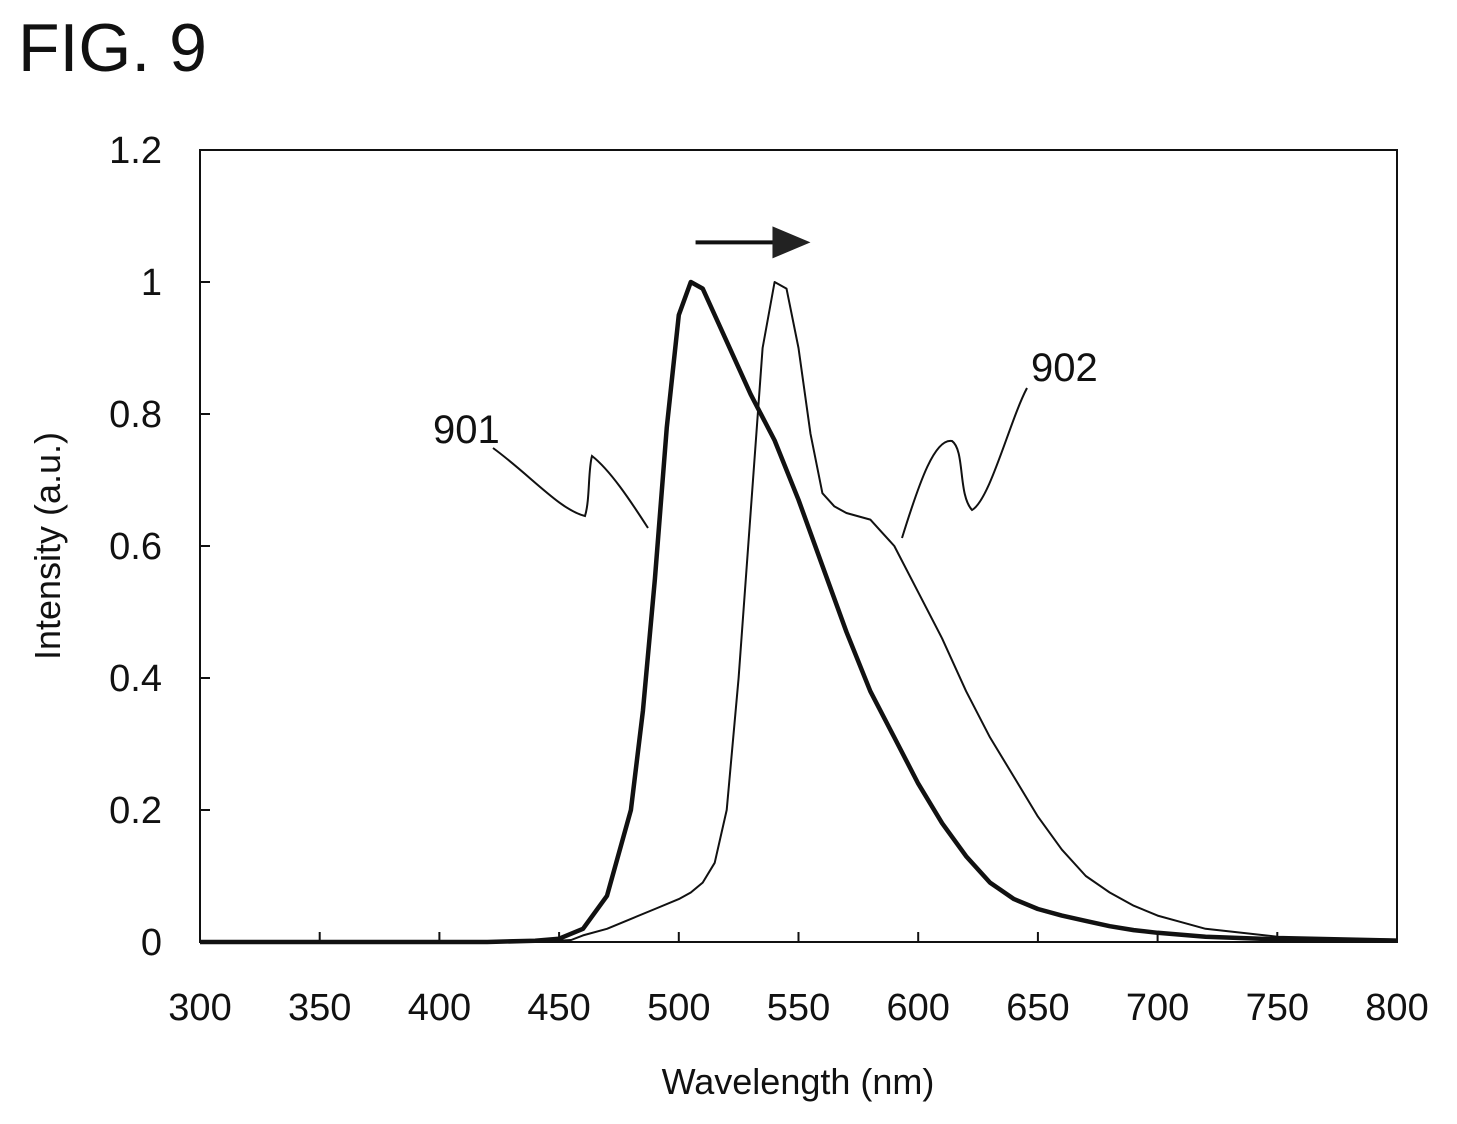  Describe the element at coordinates (199, 1008) in the screenshot. I see `x-tick-label: 300` at that location.